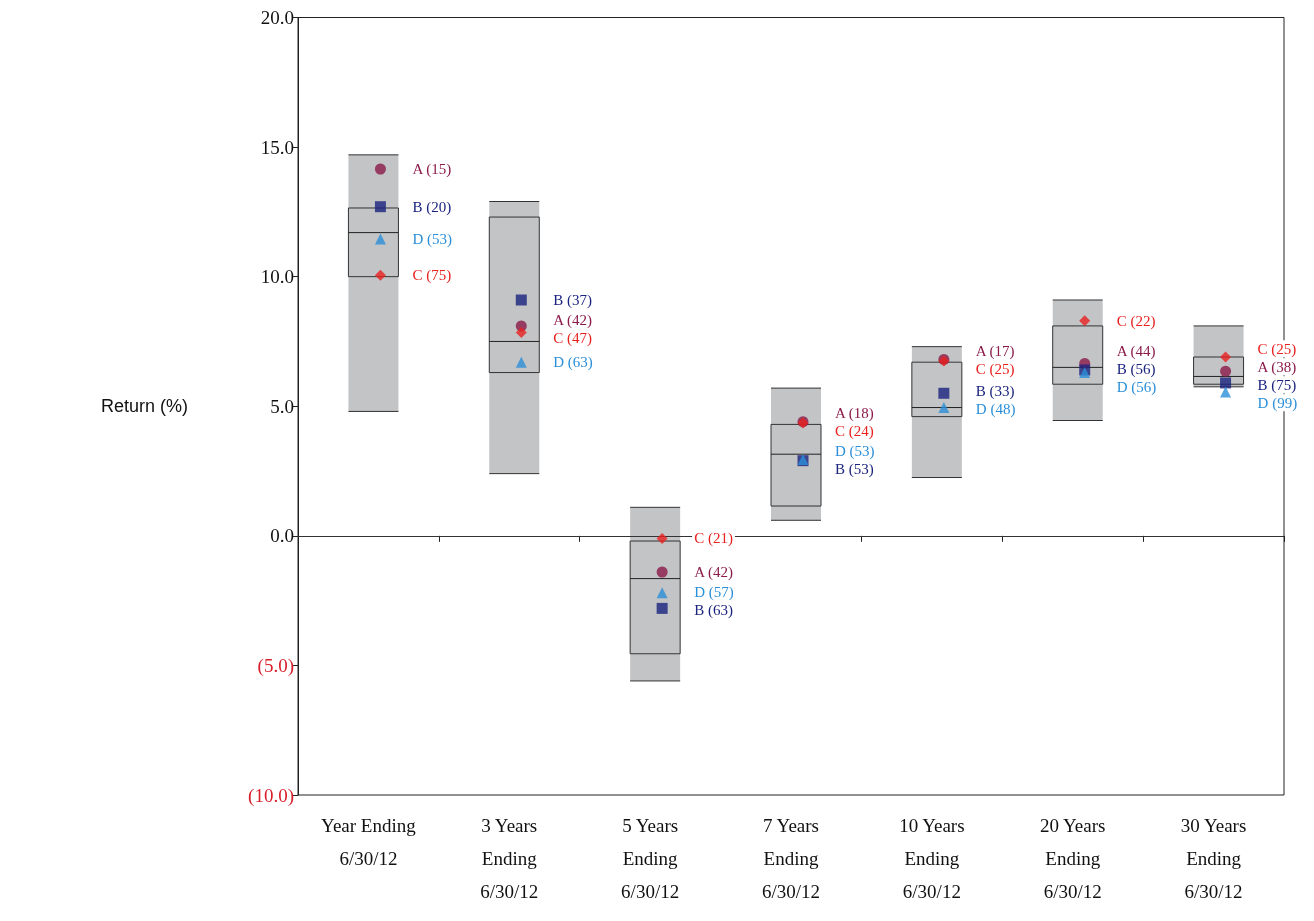 The height and width of the screenshot is (921, 1314). What do you see at coordinates (714, 592) in the screenshot?
I see `annotation: D (57)` at bounding box center [714, 592].